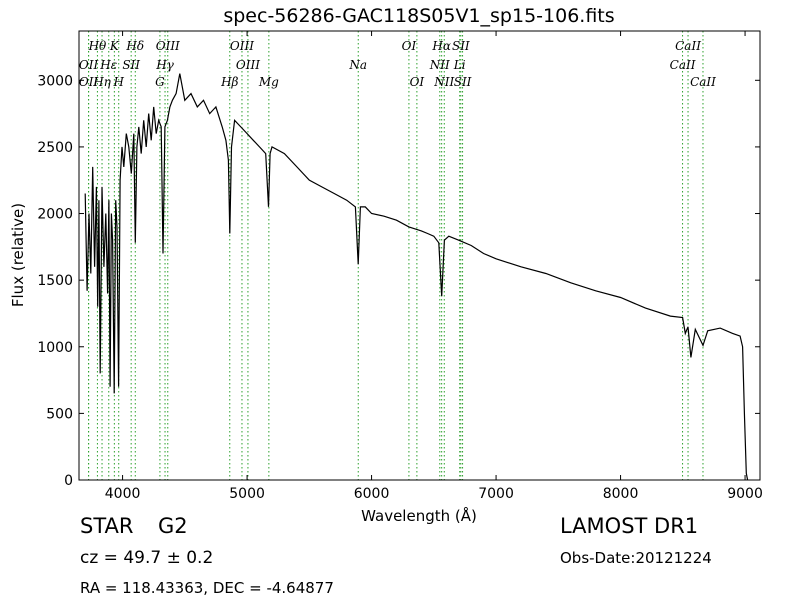  I want to click on y-tick-label: 500, so click(59, 414).